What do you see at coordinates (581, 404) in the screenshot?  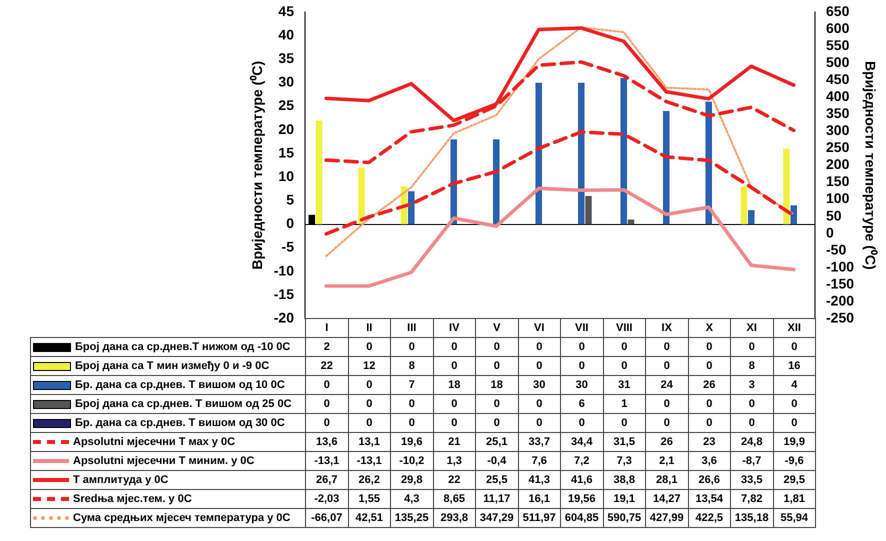 I see `data-label: 6` at bounding box center [581, 404].